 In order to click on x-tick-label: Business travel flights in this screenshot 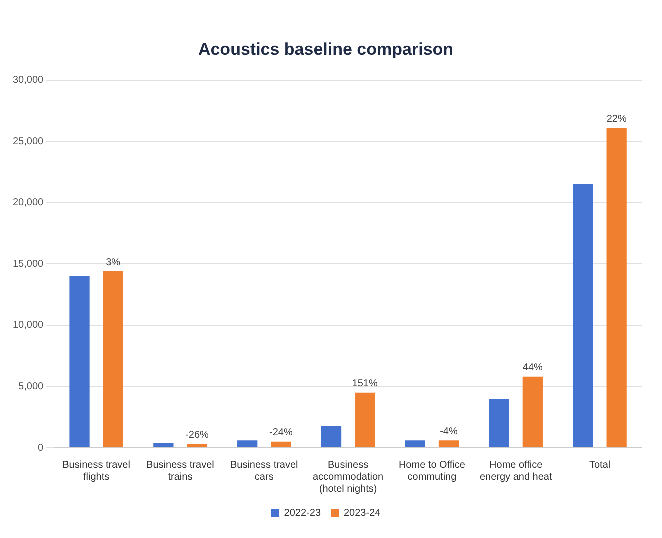, I will do `click(96, 471)`.